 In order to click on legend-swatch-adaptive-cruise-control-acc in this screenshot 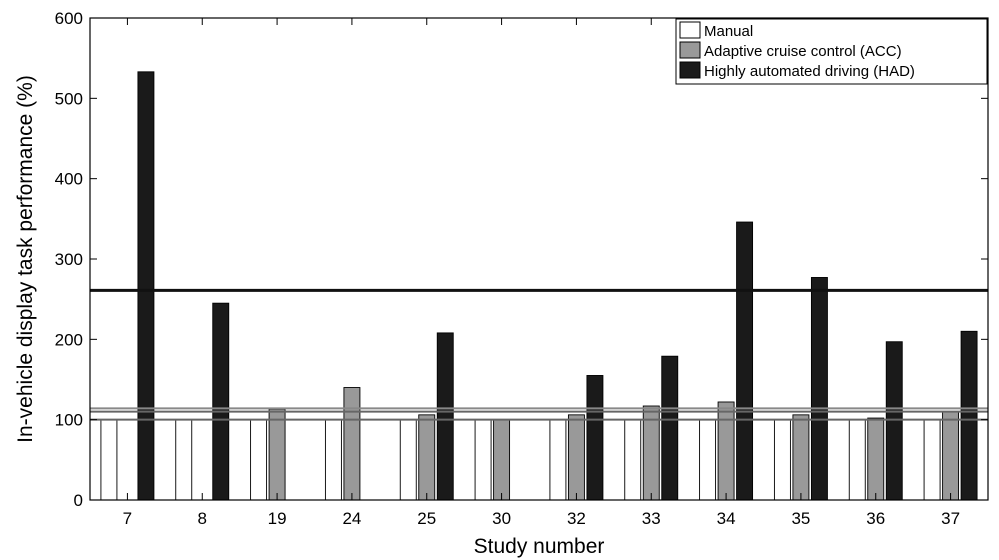, I will do `click(690, 50)`.